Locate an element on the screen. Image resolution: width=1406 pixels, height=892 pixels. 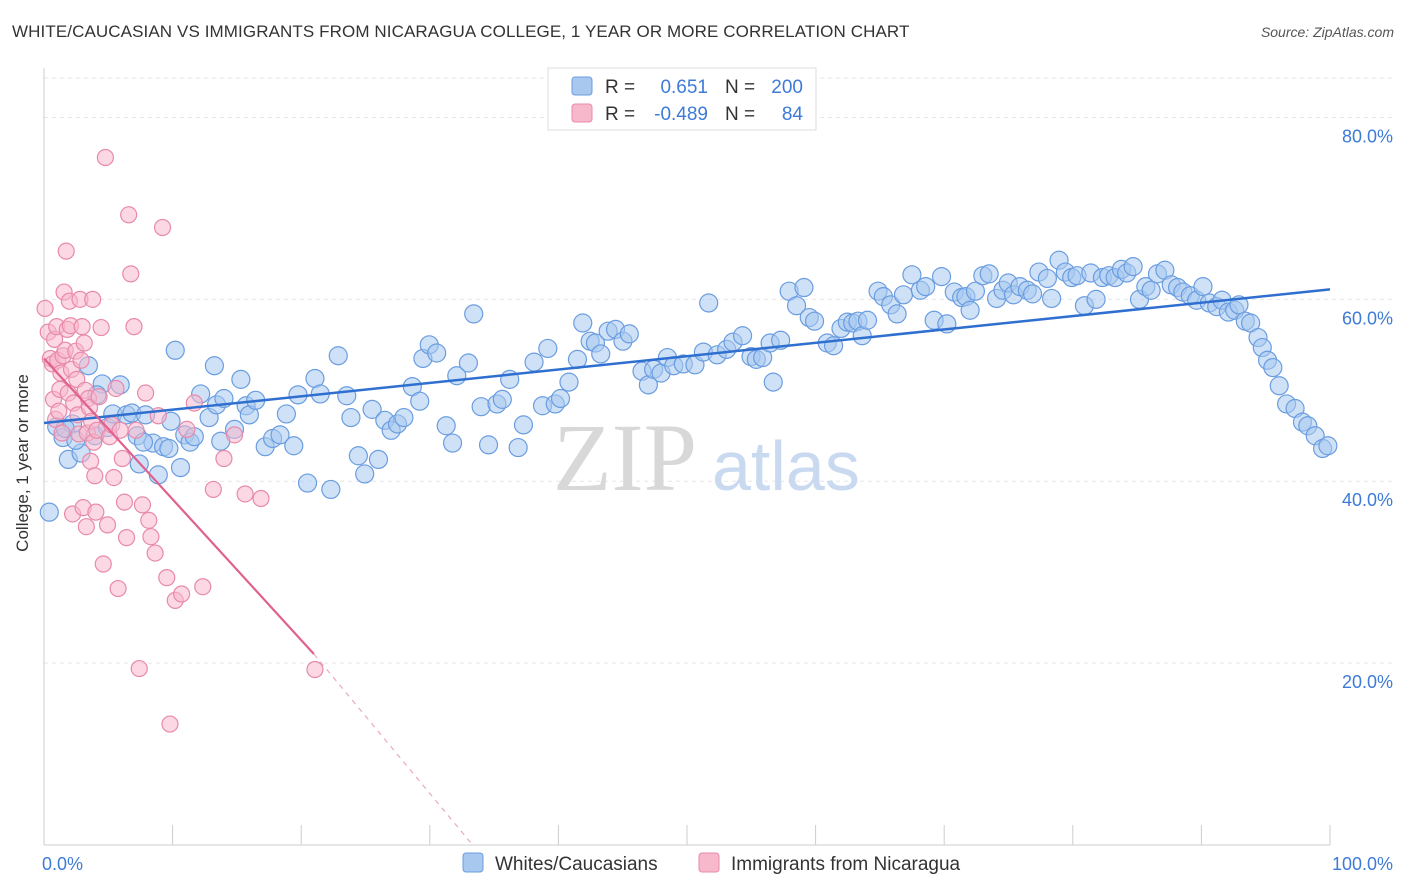
legend-r-label-2: R = is located at coordinates (620, 114).